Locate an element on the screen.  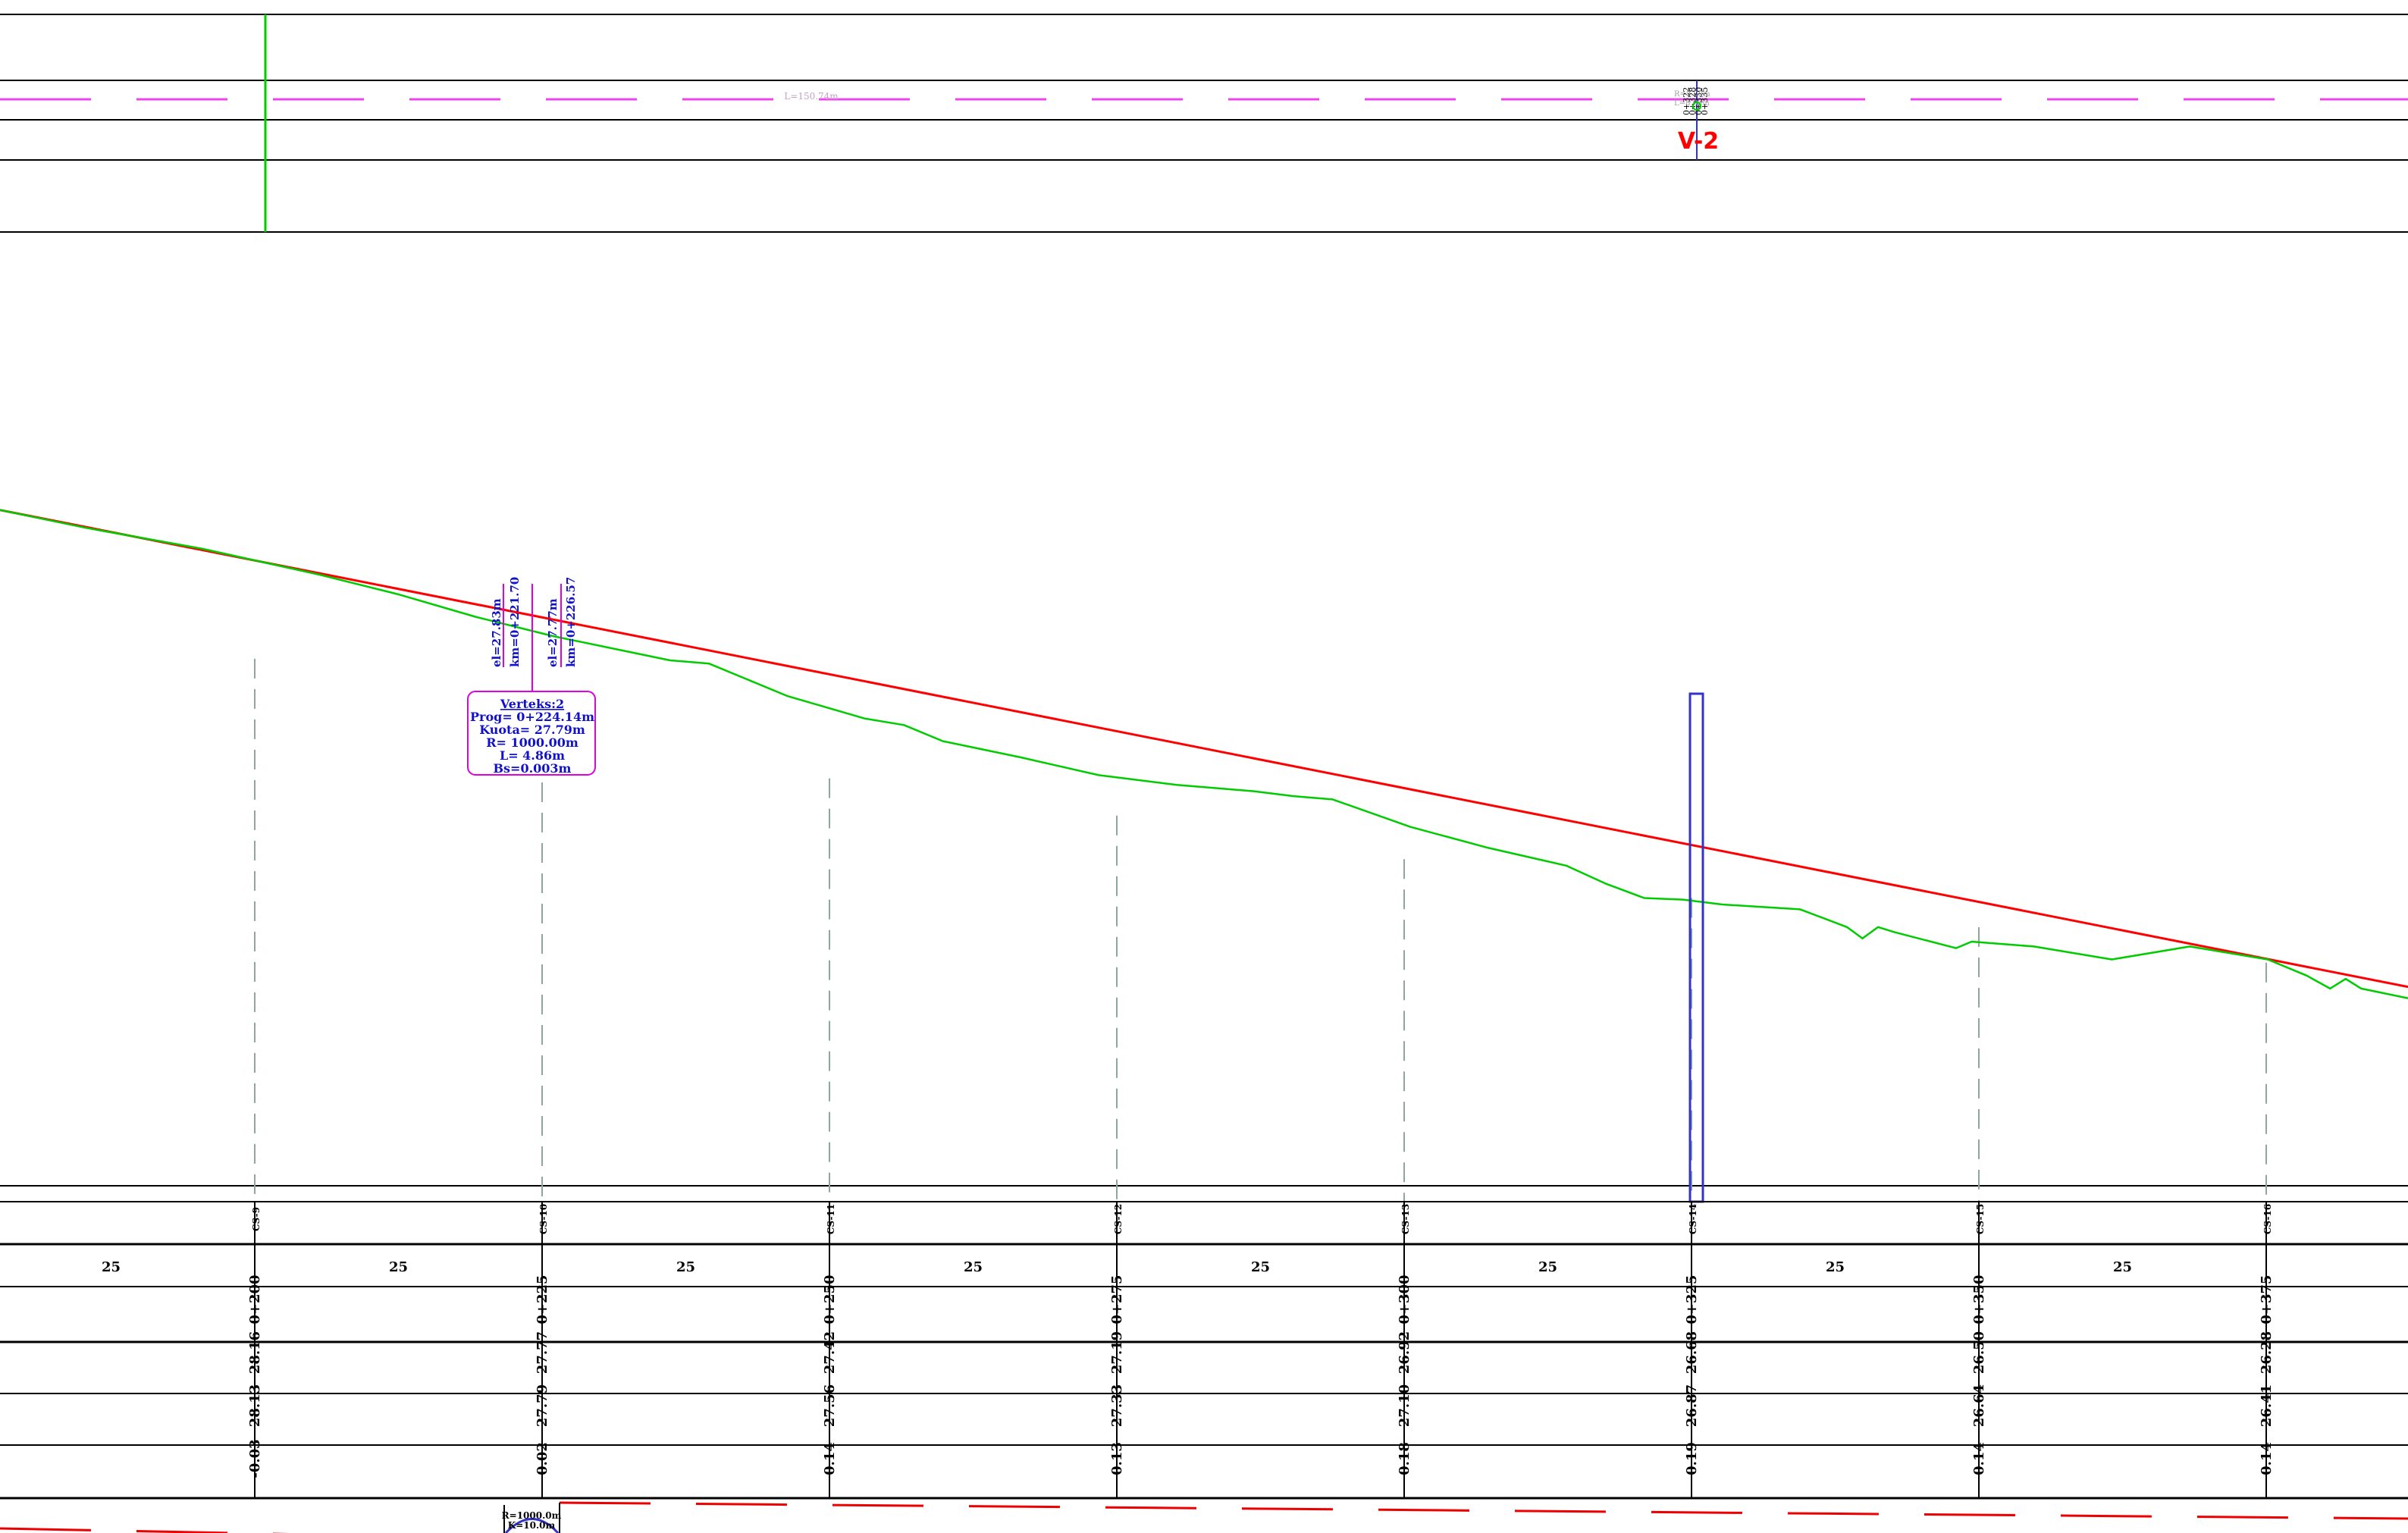
station-km: 0+350 is located at coordinates (1979, 1299).